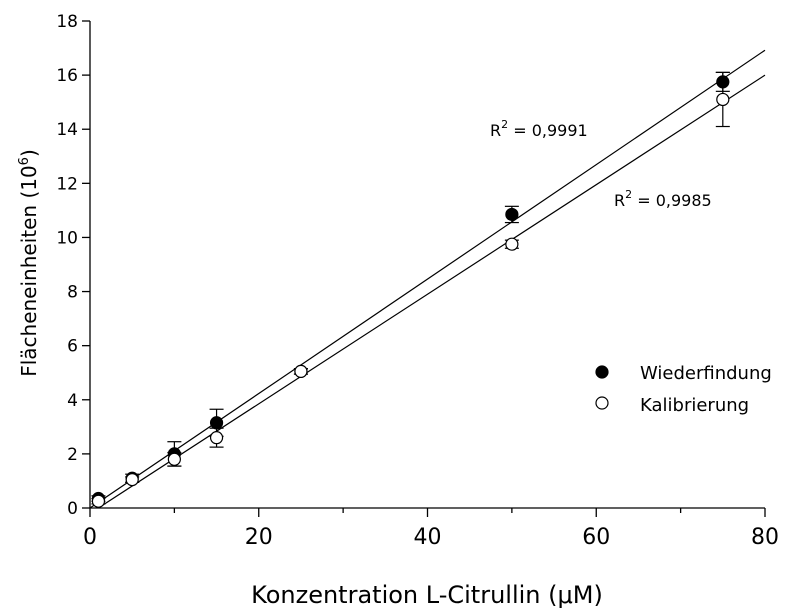 The image size is (790, 615). What do you see at coordinates (29, 153) in the screenshot?
I see `y-axis-title-suffix: )` at bounding box center [29, 153].